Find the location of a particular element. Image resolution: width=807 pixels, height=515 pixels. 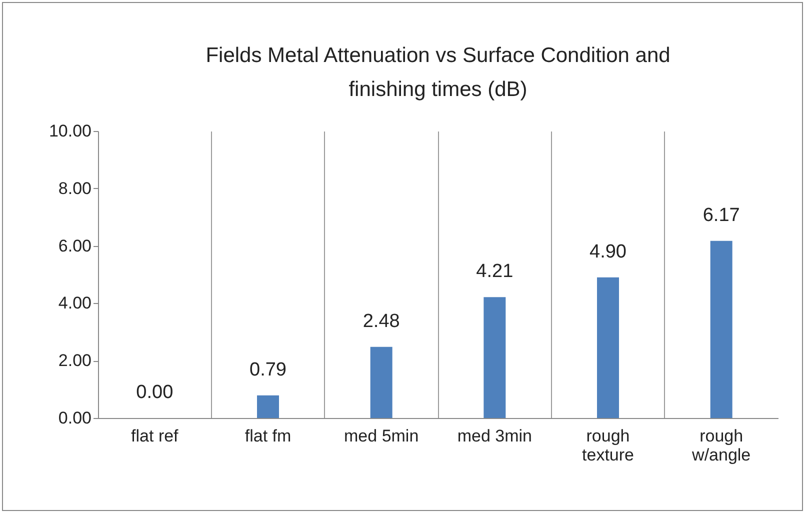

data-label: 4.21 is located at coordinates (495, 271).